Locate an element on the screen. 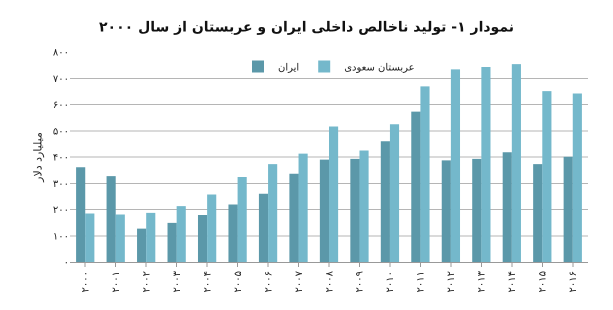 The width and height of the screenshot is (613, 310). y-tick-label: ۵۰۰ is located at coordinates (60, 132).